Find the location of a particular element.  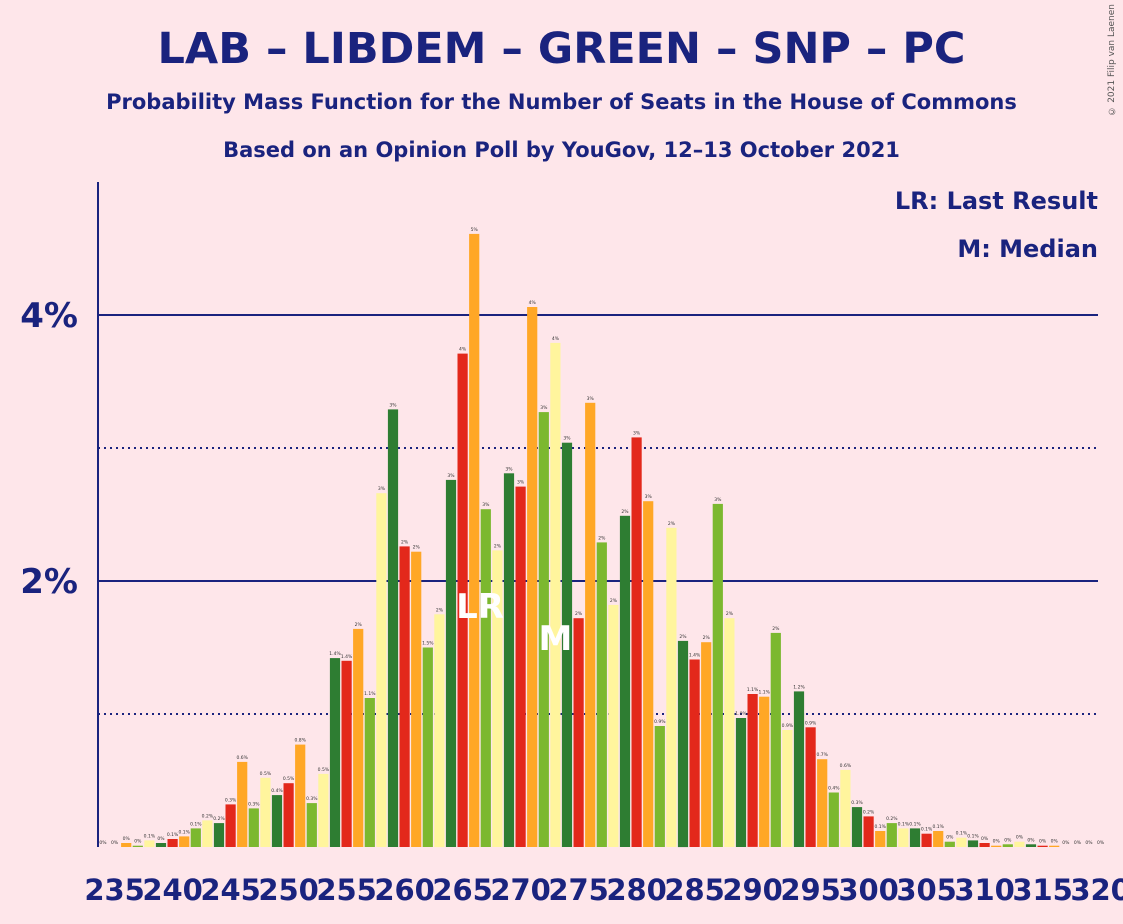

x-tick-label: 255 is located at coordinates (346, 890).